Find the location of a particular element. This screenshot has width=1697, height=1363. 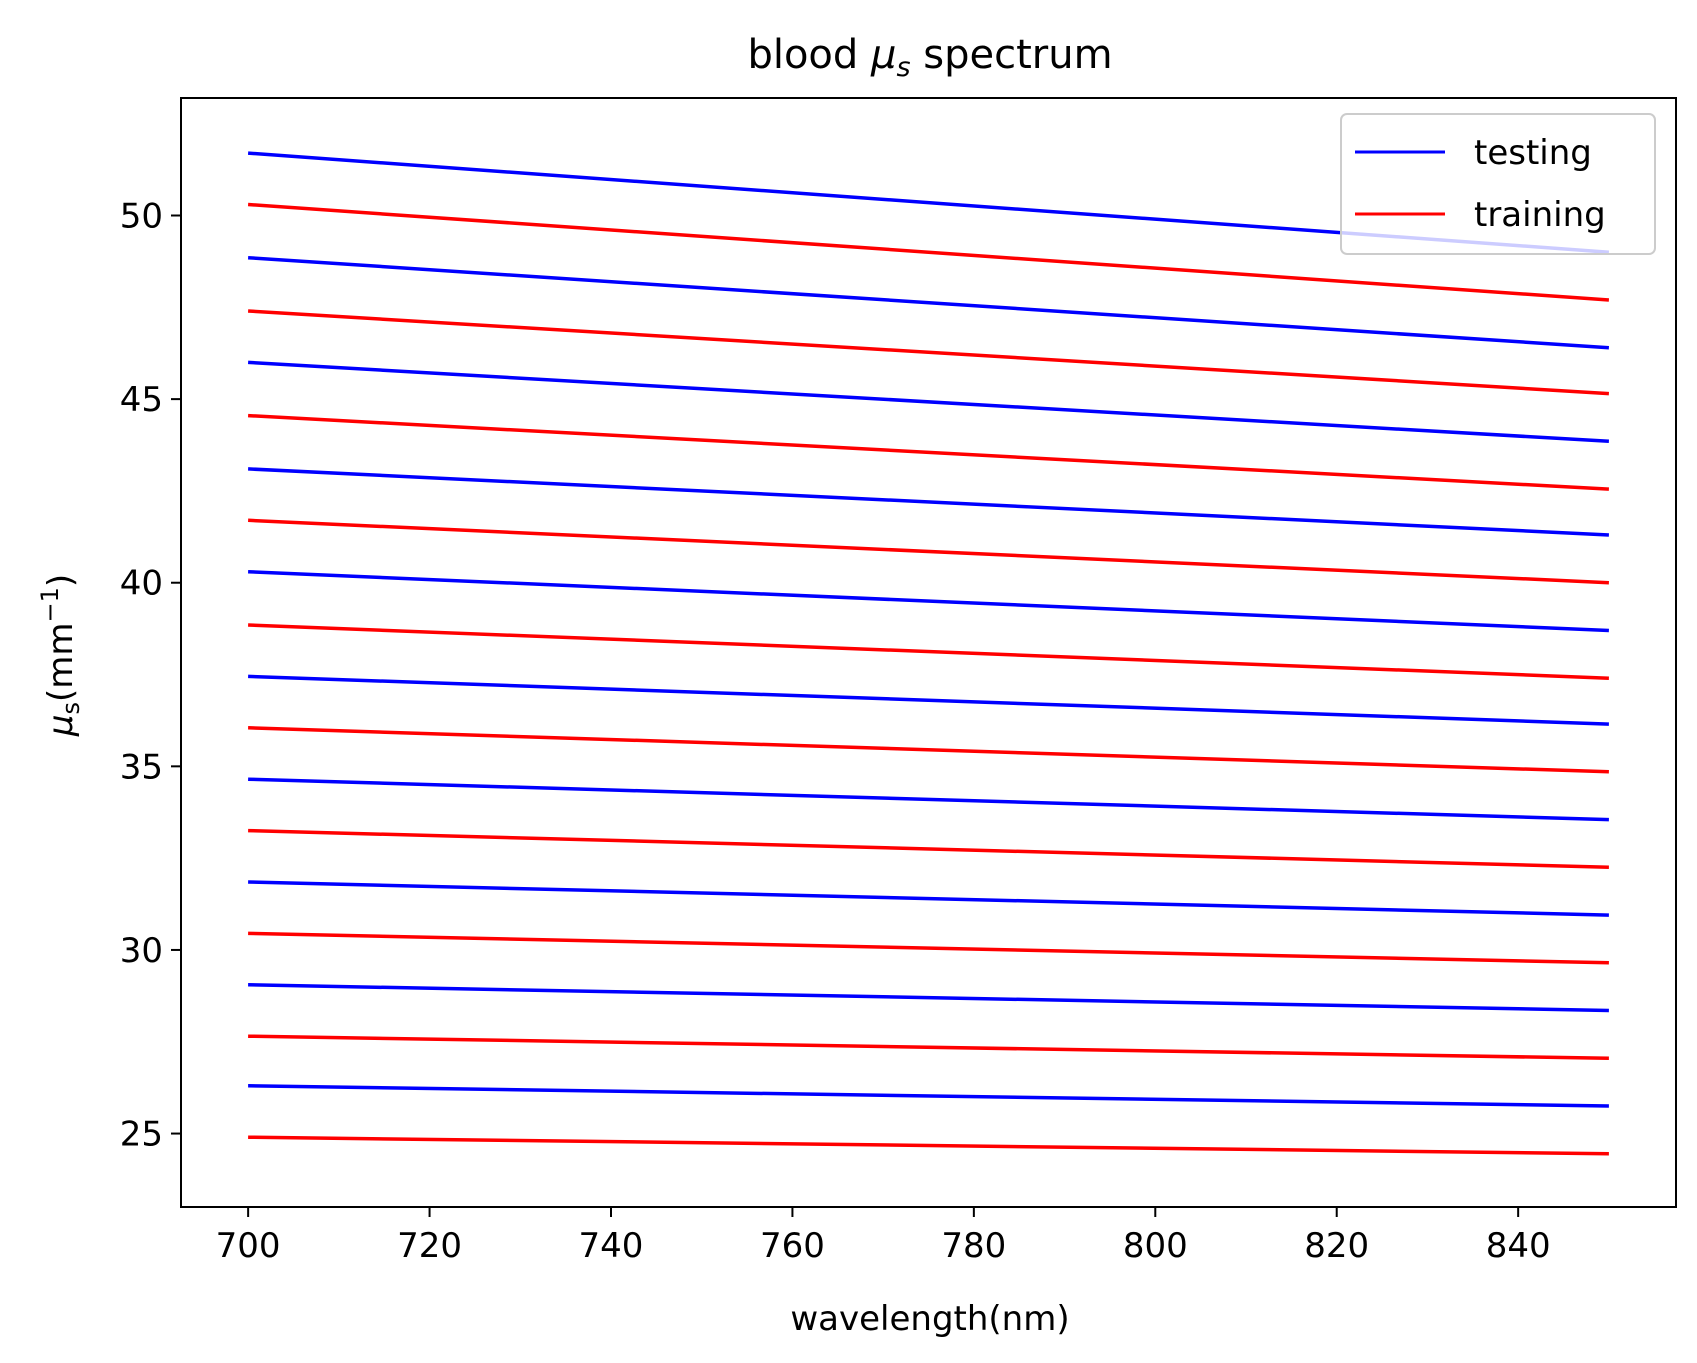

y-axis-label: μs(mm−1) is located at coordinates (60, 655).